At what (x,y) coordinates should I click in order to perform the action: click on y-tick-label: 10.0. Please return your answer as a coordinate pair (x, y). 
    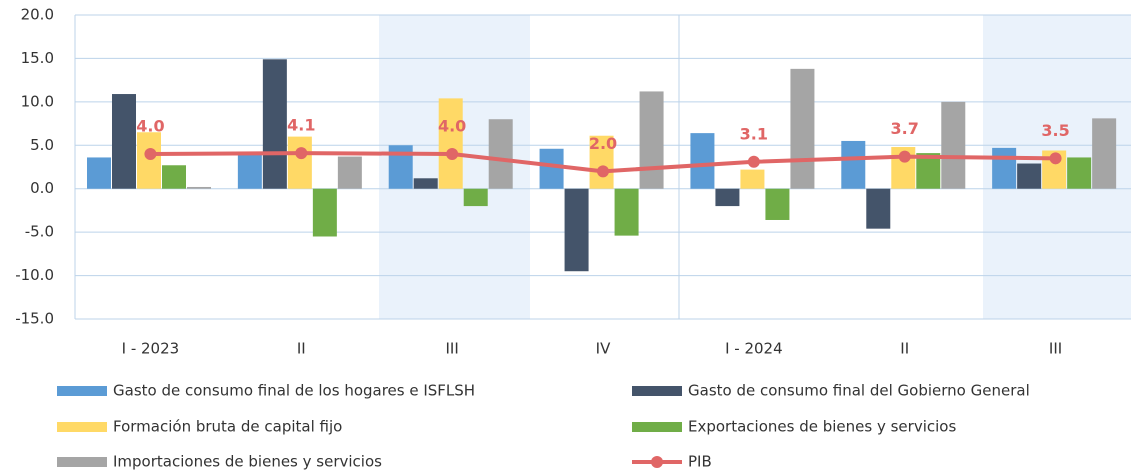
    Looking at the image, I should click on (37, 101).